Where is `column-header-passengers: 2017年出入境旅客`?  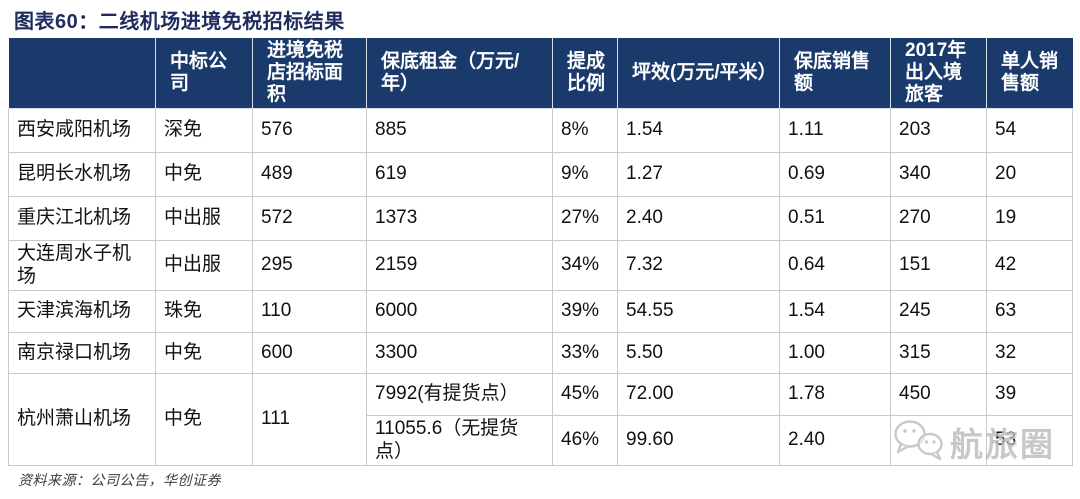 column-header-passengers: 2017年出入境旅客 is located at coordinates (938, 74).